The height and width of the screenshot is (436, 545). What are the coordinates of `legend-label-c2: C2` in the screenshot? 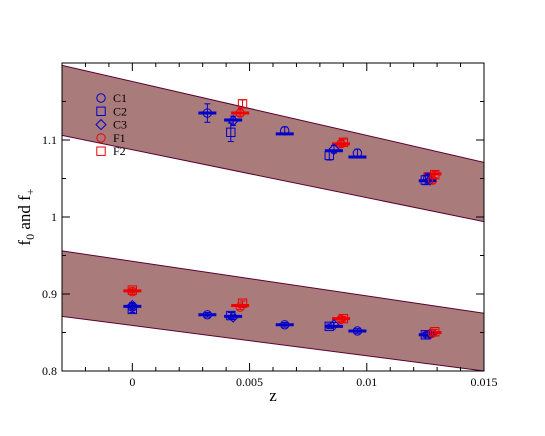 It's located at (120, 111).